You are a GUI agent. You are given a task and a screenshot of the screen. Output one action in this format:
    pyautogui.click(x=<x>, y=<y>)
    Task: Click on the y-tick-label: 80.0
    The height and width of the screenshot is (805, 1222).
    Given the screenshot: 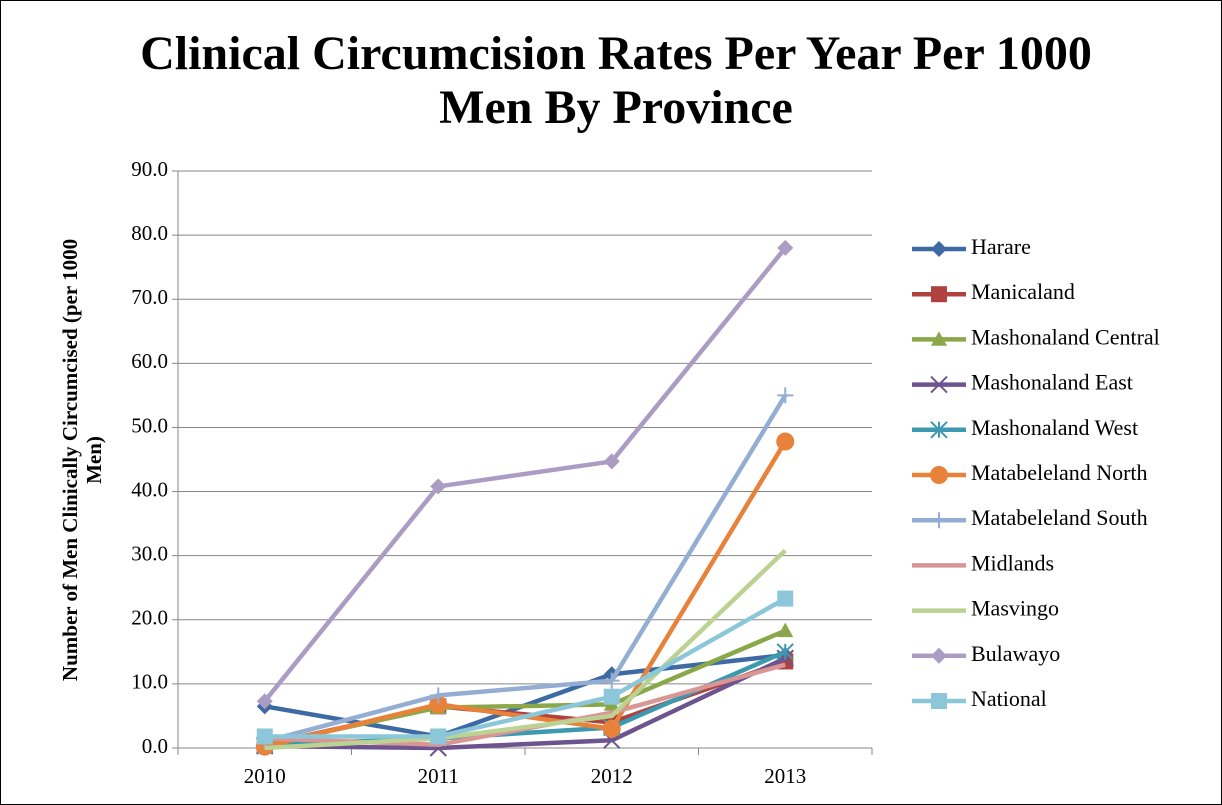 What is the action you would take?
    pyautogui.click(x=149, y=233)
    